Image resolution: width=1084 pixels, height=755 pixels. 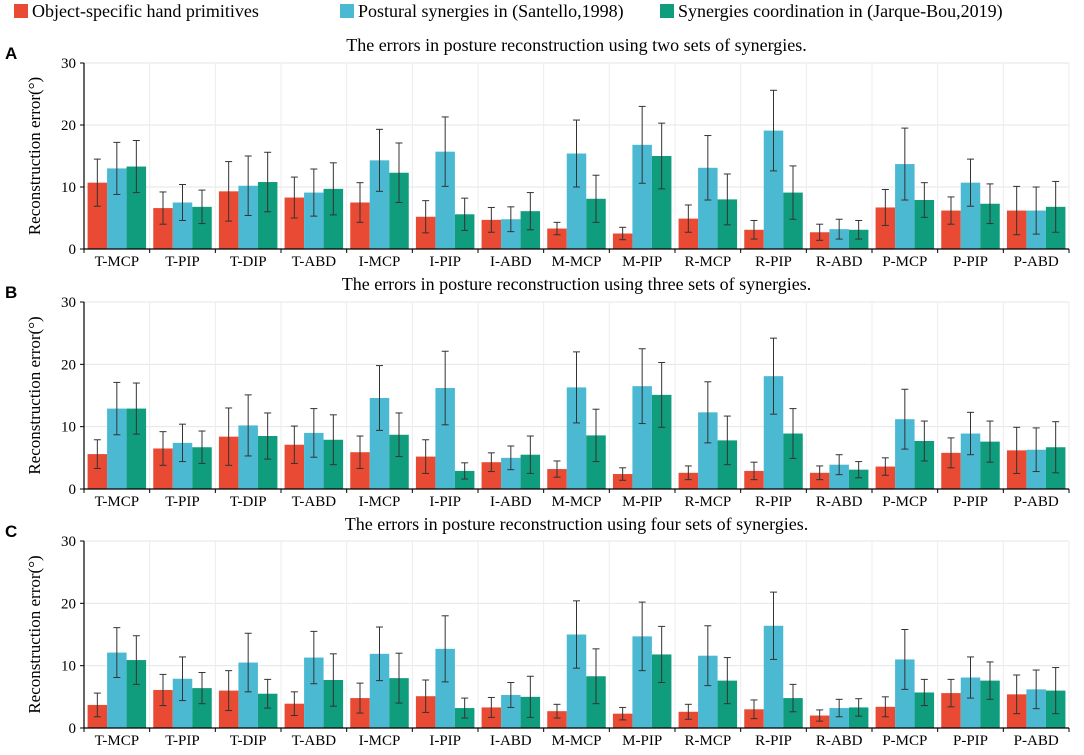 I want to click on panel-letter: A, so click(x=11, y=53).